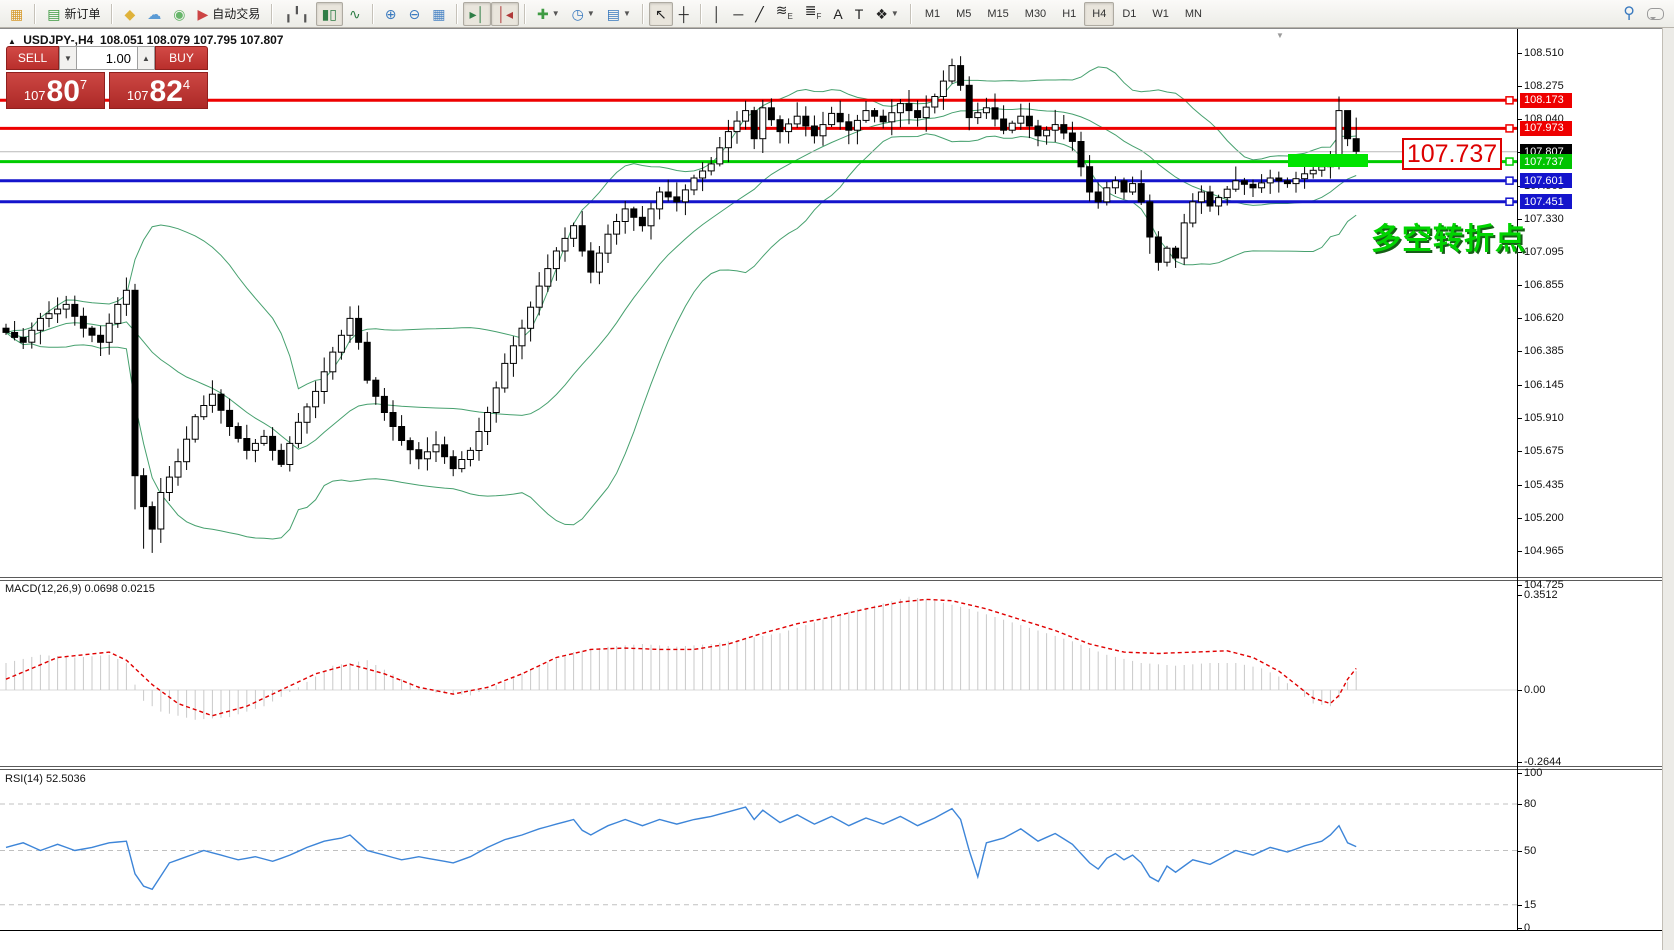 This screenshot has width=1674, height=950. I want to click on horizontal-line-icon: ─, so click(738, 13).